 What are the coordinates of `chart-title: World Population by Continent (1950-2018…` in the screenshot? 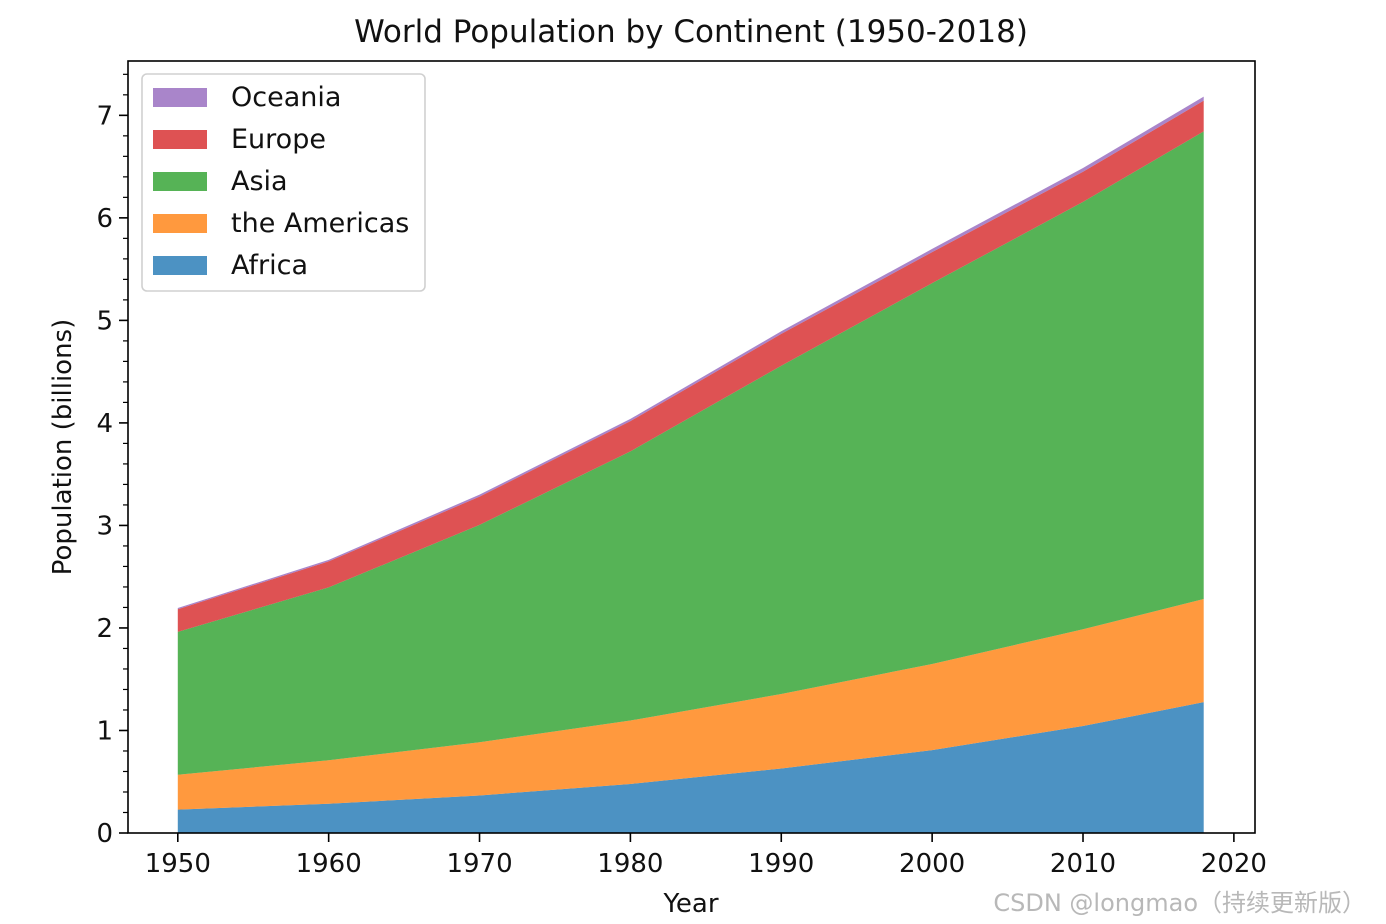 It's located at (691, 32).